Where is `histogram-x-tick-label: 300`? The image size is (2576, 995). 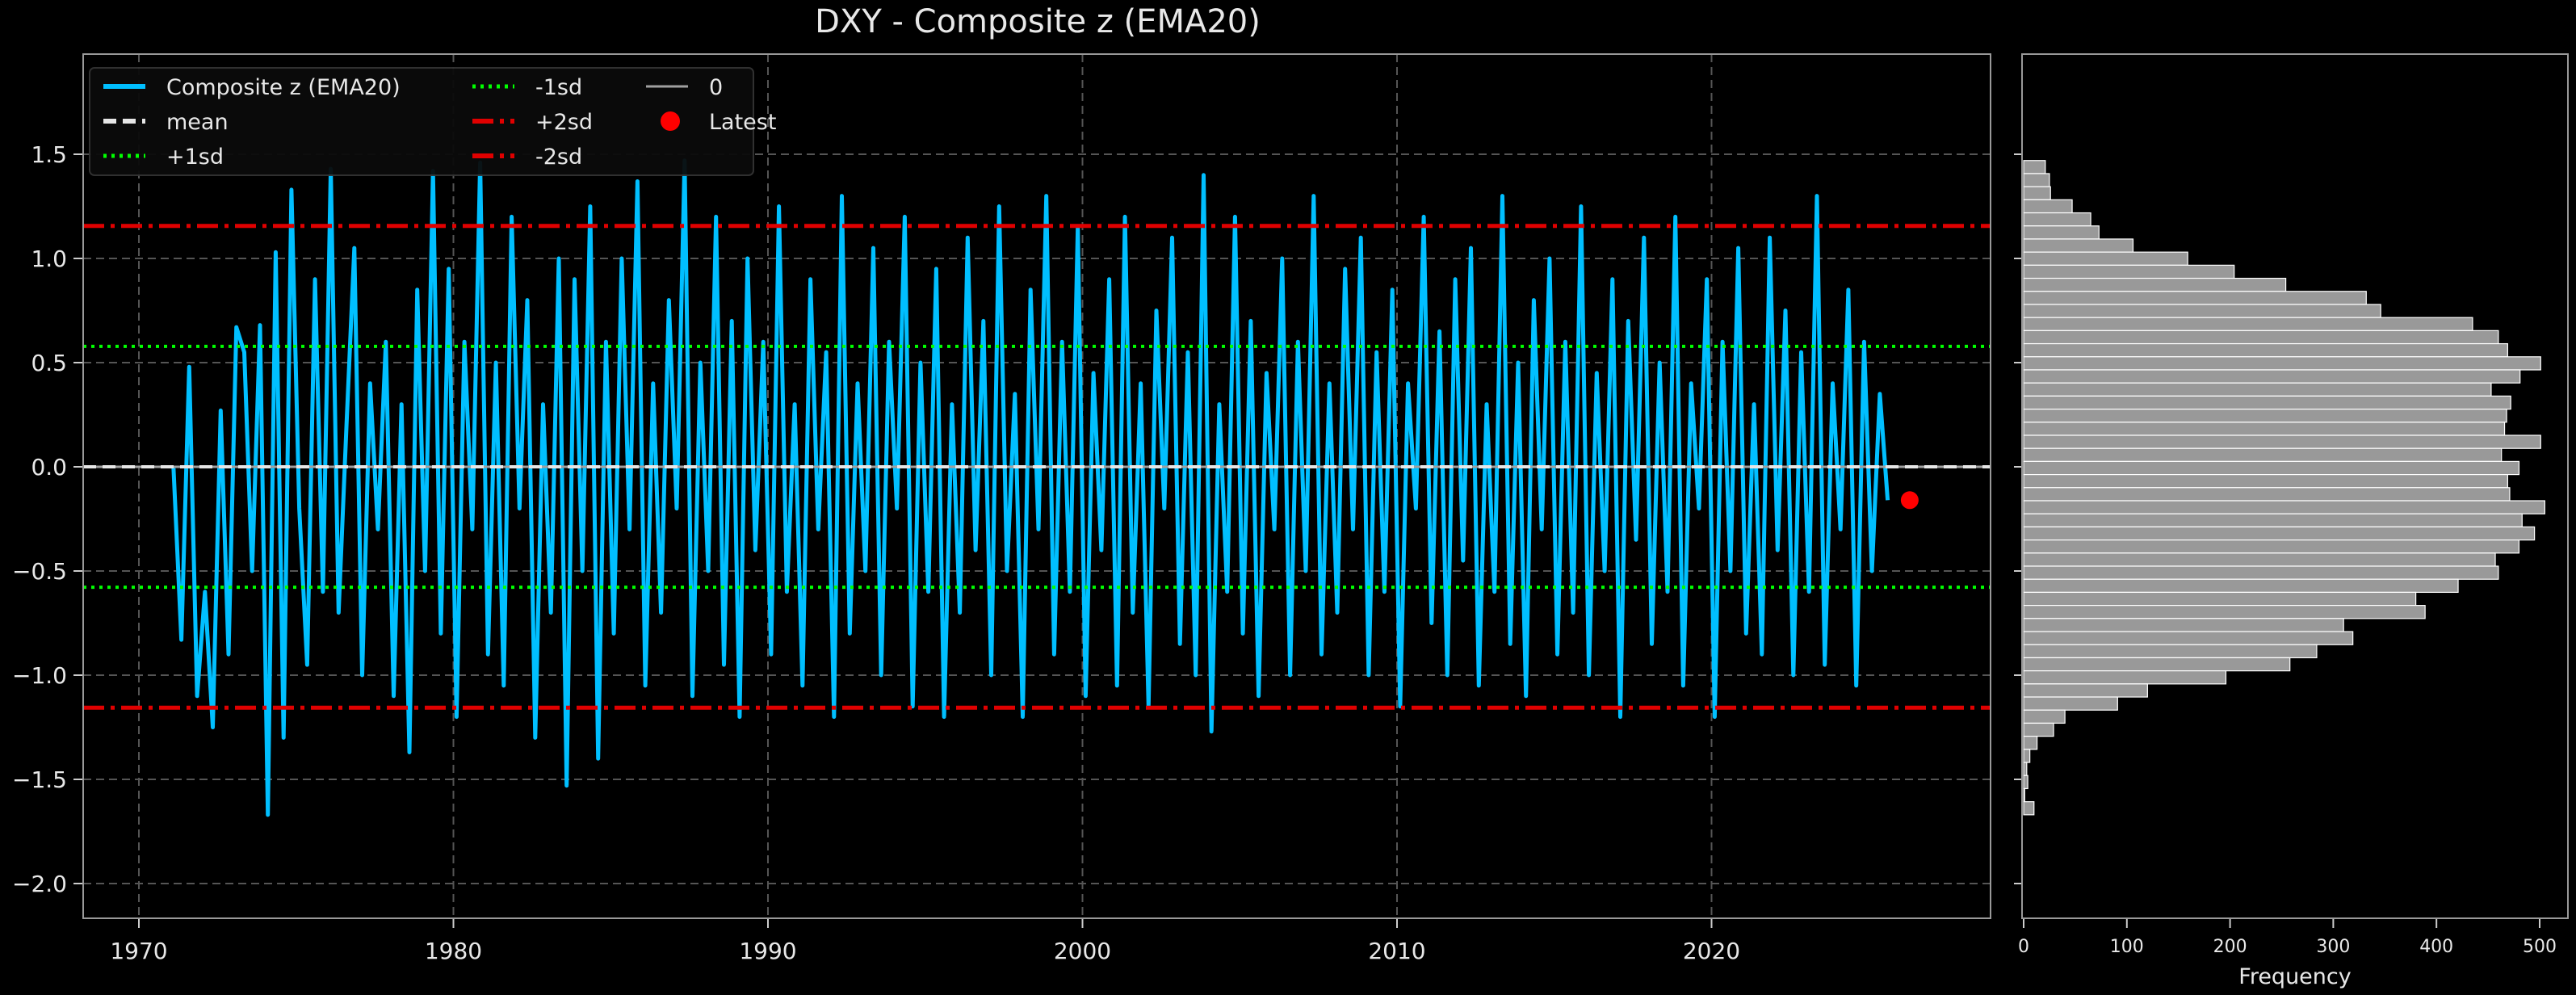 histogram-x-tick-label: 300 is located at coordinates (2333, 947).